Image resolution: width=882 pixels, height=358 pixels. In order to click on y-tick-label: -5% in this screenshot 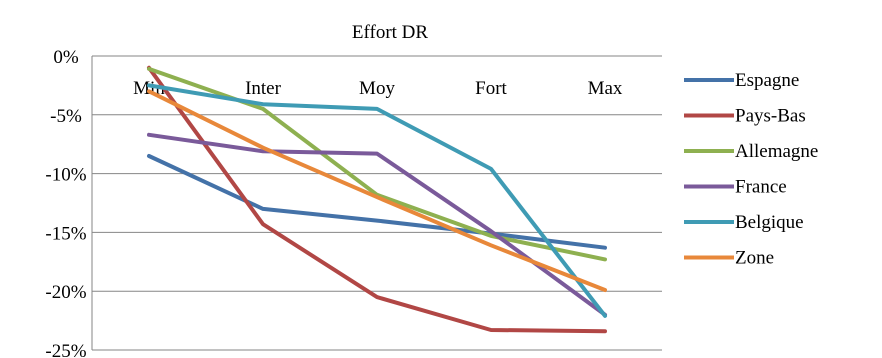, I will do `click(66, 116)`.